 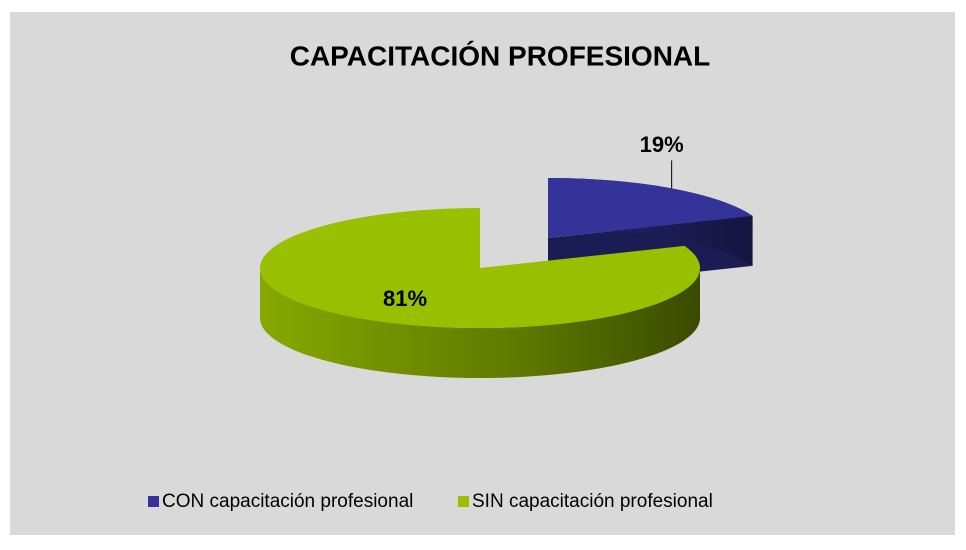 What do you see at coordinates (662, 144) in the screenshot?
I see `data-label: 19%` at bounding box center [662, 144].